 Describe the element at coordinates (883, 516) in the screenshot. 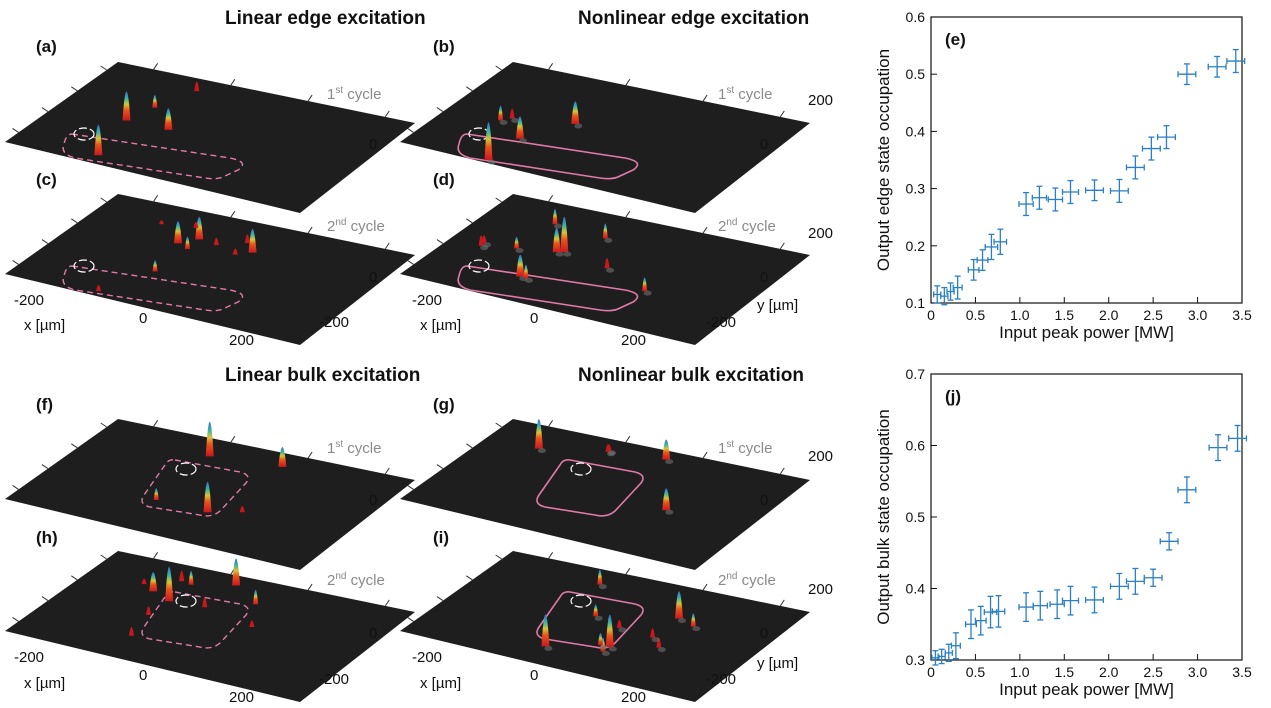

I see `y-axis-title: Output bulk state occupation` at that location.